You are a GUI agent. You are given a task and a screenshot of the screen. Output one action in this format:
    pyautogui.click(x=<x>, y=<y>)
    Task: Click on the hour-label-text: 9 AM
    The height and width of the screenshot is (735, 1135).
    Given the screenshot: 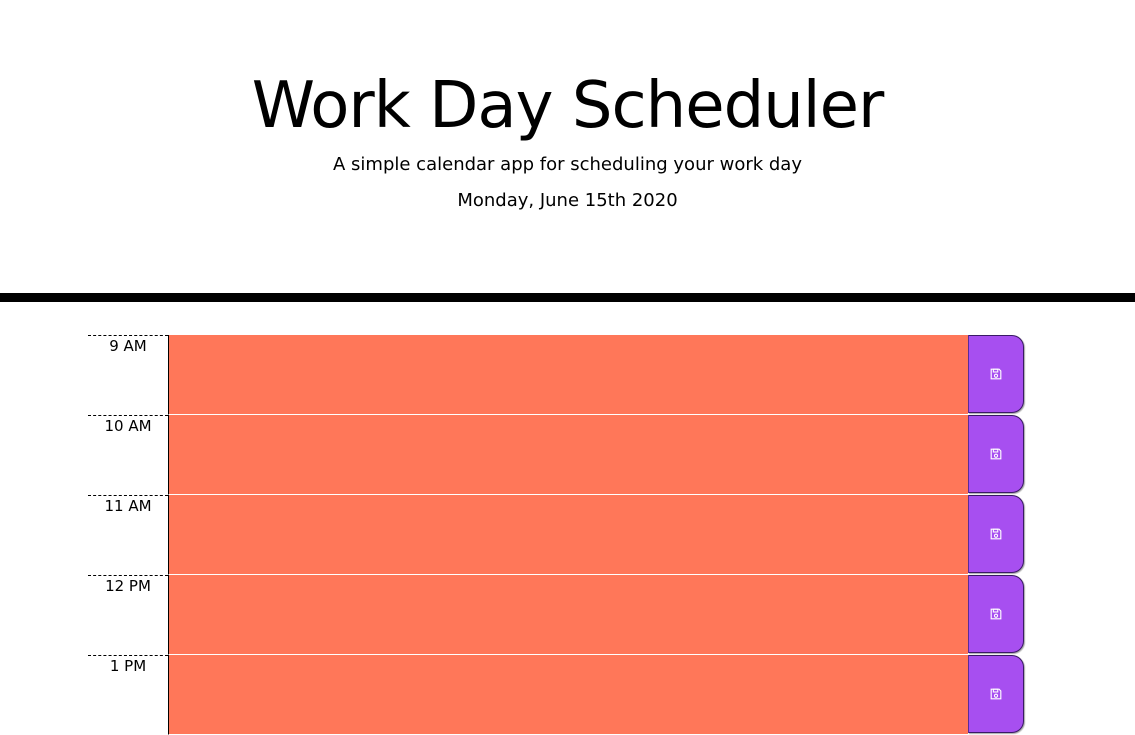 What is the action you would take?
    pyautogui.click(x=128, y=346)
    